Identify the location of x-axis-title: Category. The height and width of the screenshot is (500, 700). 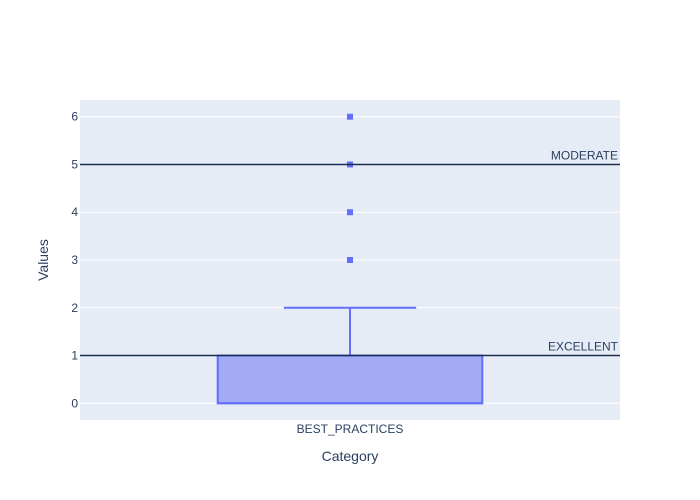
(350, 456).